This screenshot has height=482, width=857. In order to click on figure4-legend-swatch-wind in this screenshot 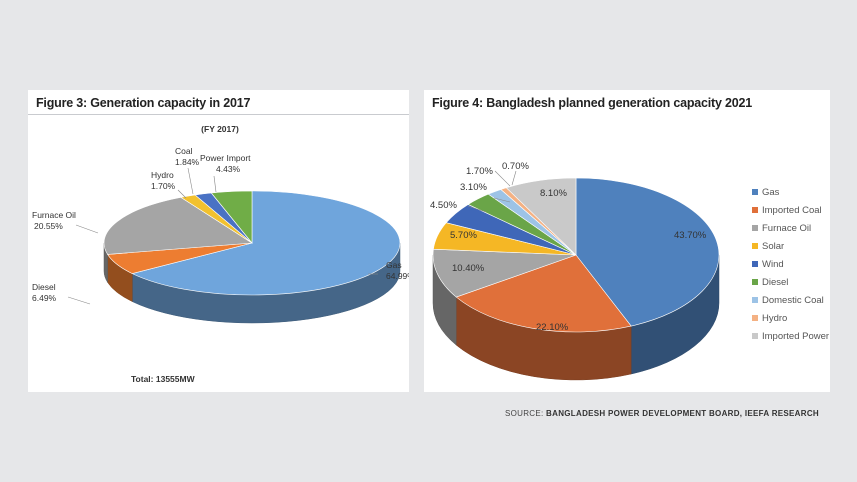, I will do `click(755, 264)`.